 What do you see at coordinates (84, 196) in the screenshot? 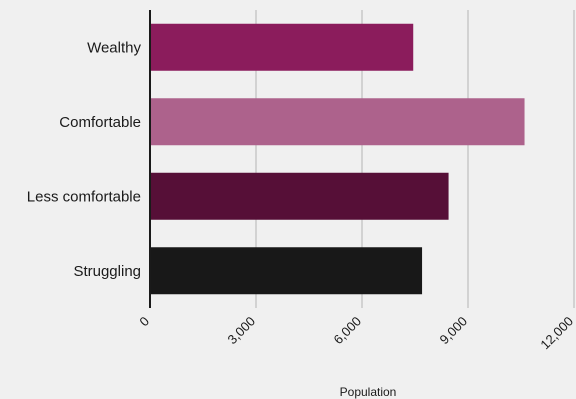
I see `category-label: Less comfortable` at bounding box center [84, 196].